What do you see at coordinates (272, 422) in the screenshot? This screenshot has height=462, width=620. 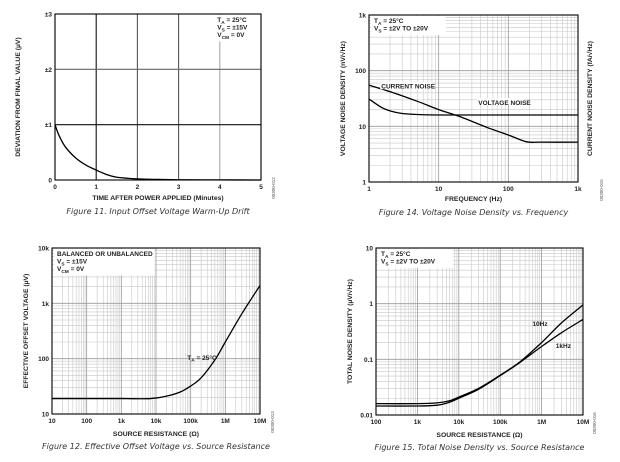 I see `figure-code: 00300-013` at bounding box center [272, 422].